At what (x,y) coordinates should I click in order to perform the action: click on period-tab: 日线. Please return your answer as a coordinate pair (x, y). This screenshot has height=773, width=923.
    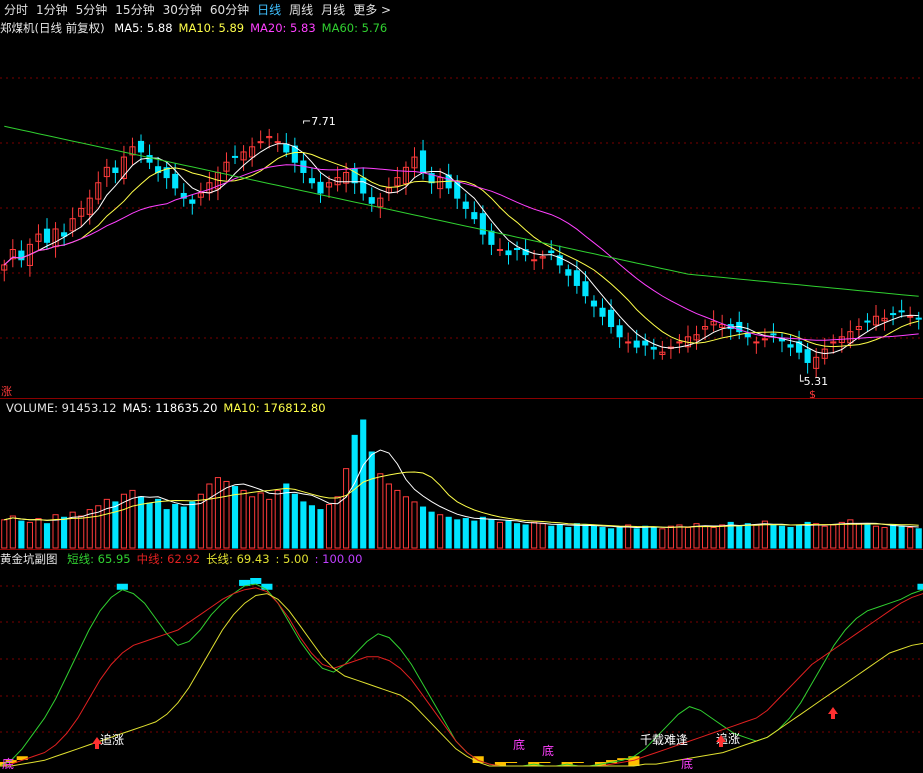
    Looking at the image, I should click on (269, 9).